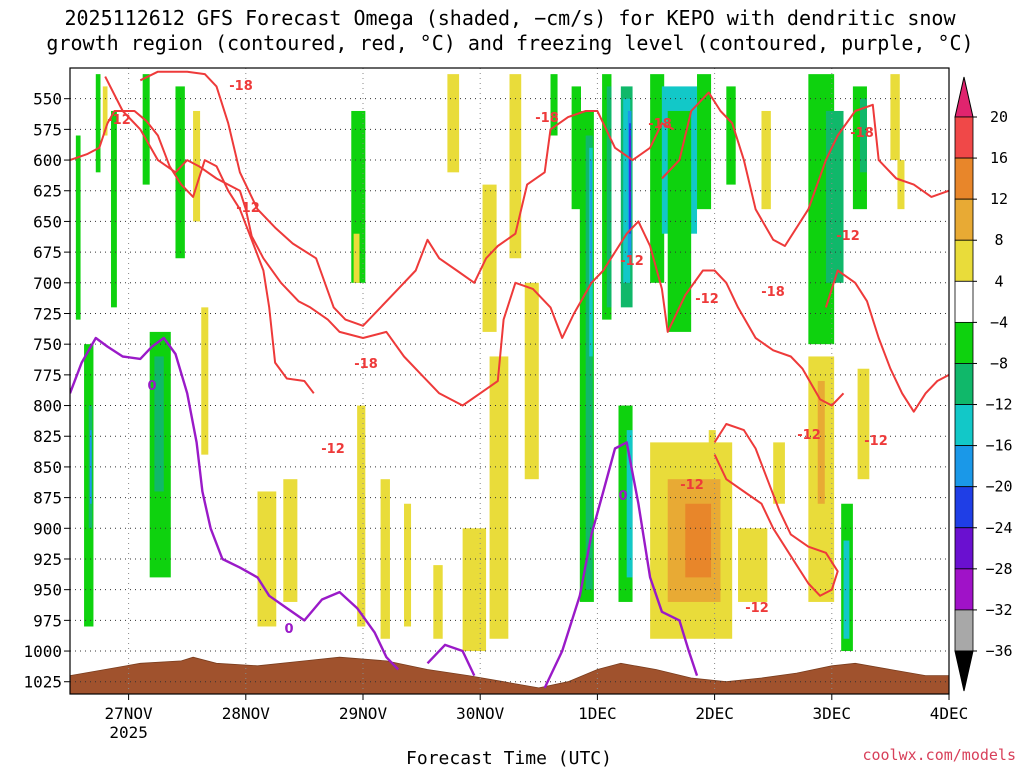 Image resolution: width=1024 pixels, height=768 pixels. What do you see at coordinates (47, 313) in the screenshot?
I see `y-tick-label: 725` at bounding box center [47, 313].